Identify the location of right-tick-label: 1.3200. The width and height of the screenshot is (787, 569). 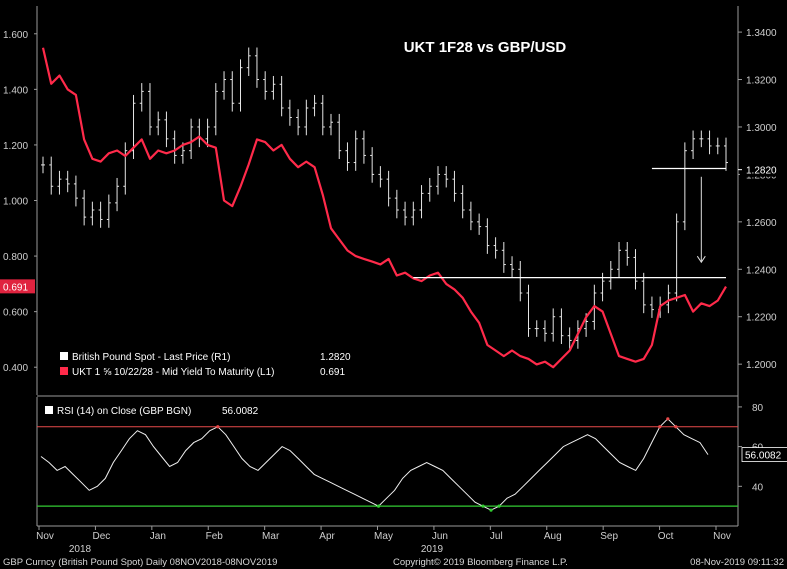
(761, 81).